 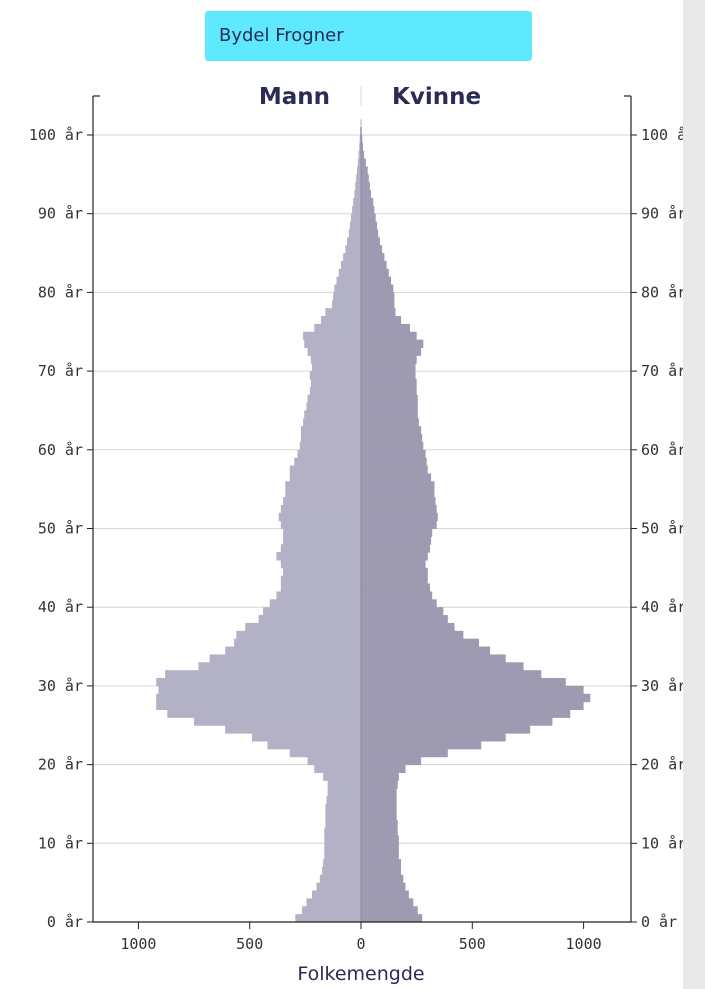 What do you see at coordinates (60, 292) in the screenshot?
I see `y-tick-label-left: 80 år` at bounding box center [60, 292].